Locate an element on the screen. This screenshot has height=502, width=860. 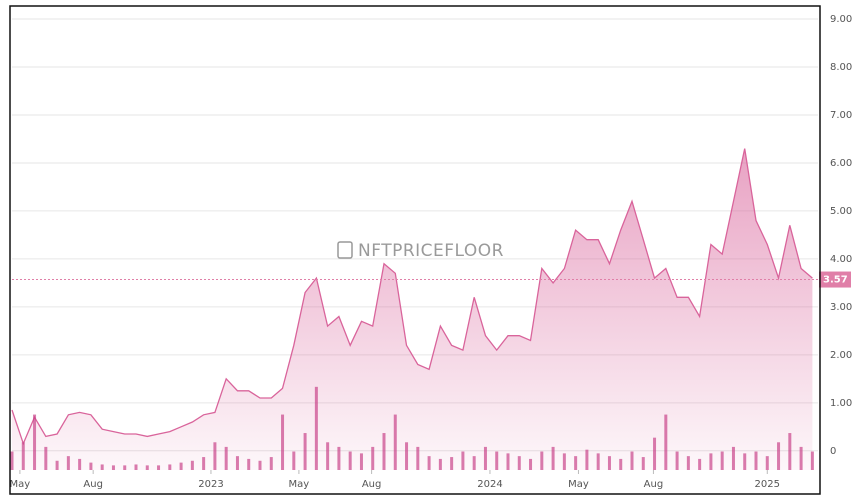
y-tick-label: 0 is located at coordinates (833, 451).